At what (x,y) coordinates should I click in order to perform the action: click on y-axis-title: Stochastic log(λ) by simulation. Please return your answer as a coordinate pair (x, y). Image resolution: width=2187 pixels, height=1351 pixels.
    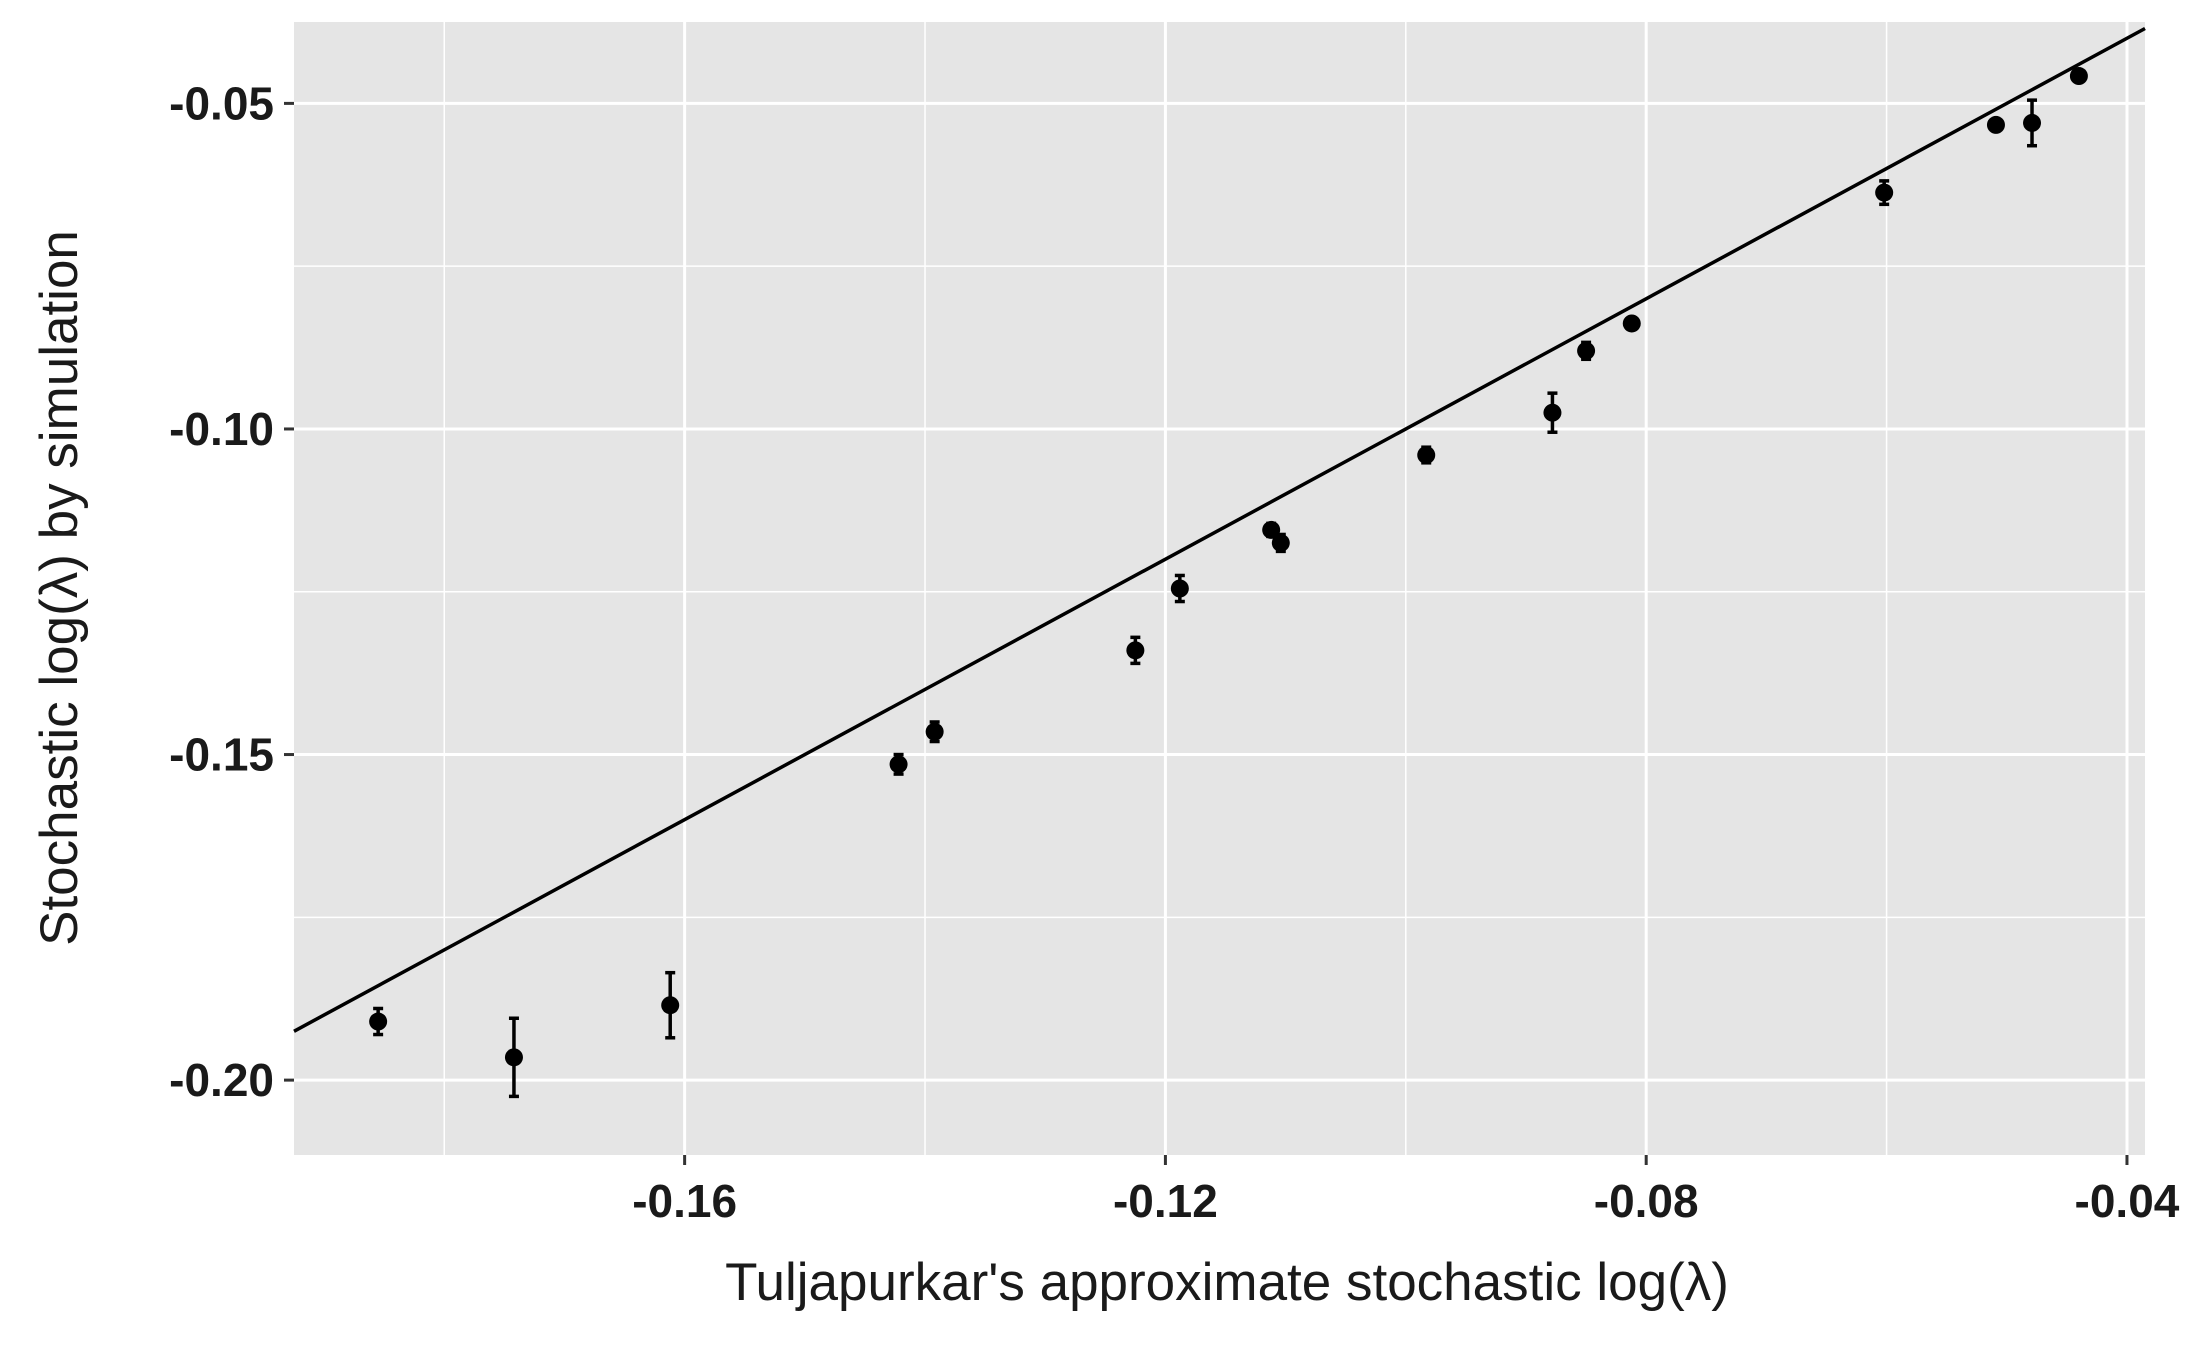
    Looking at the image, I should click on (59, 588).